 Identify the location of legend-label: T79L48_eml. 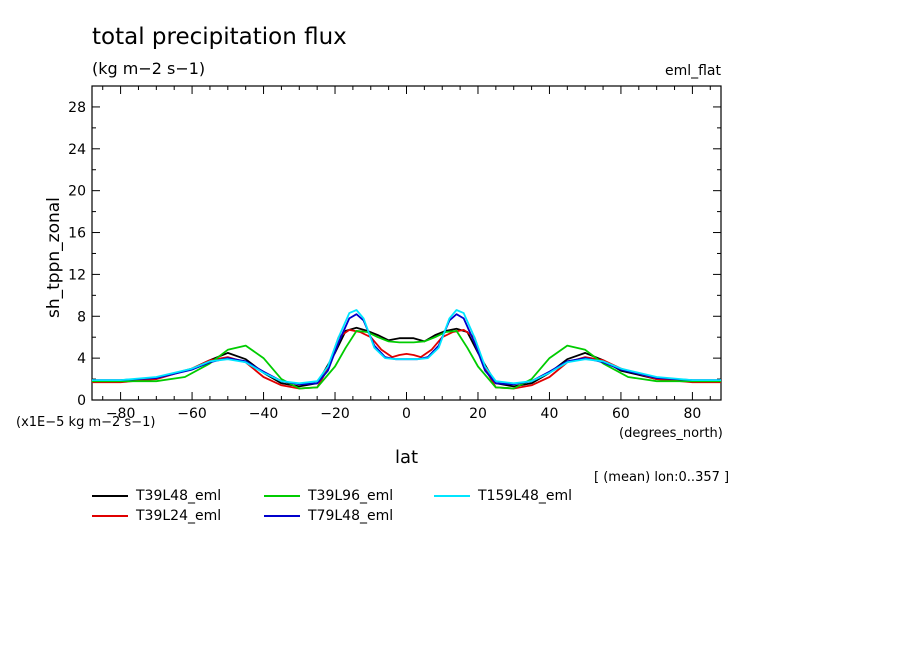
(351, 516).